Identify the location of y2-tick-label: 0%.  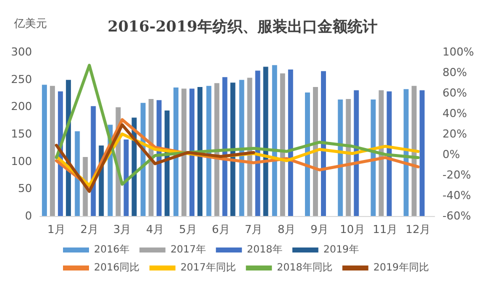
(451, 154).